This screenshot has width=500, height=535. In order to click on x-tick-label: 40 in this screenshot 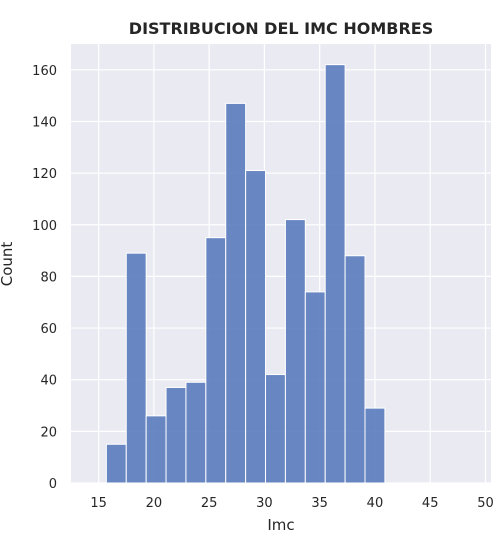, I will do `click(375, 503)`.